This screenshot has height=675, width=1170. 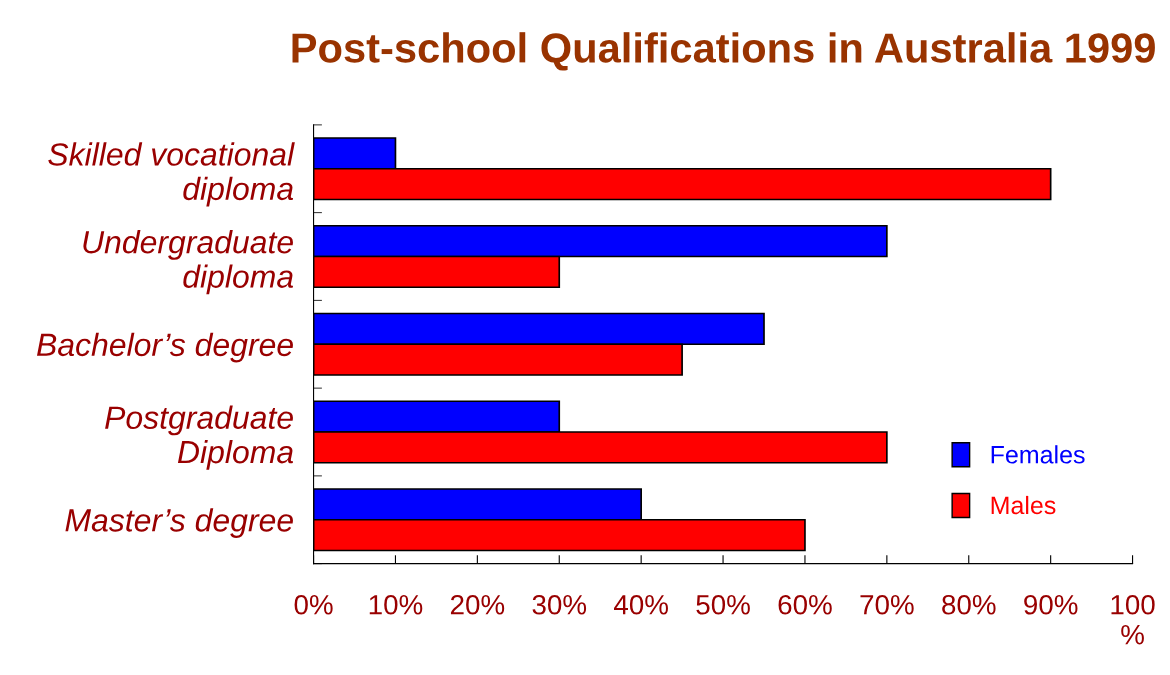 I want to click on y-tick-label: Postgraduate Diploma, so click(x=199, y=437).